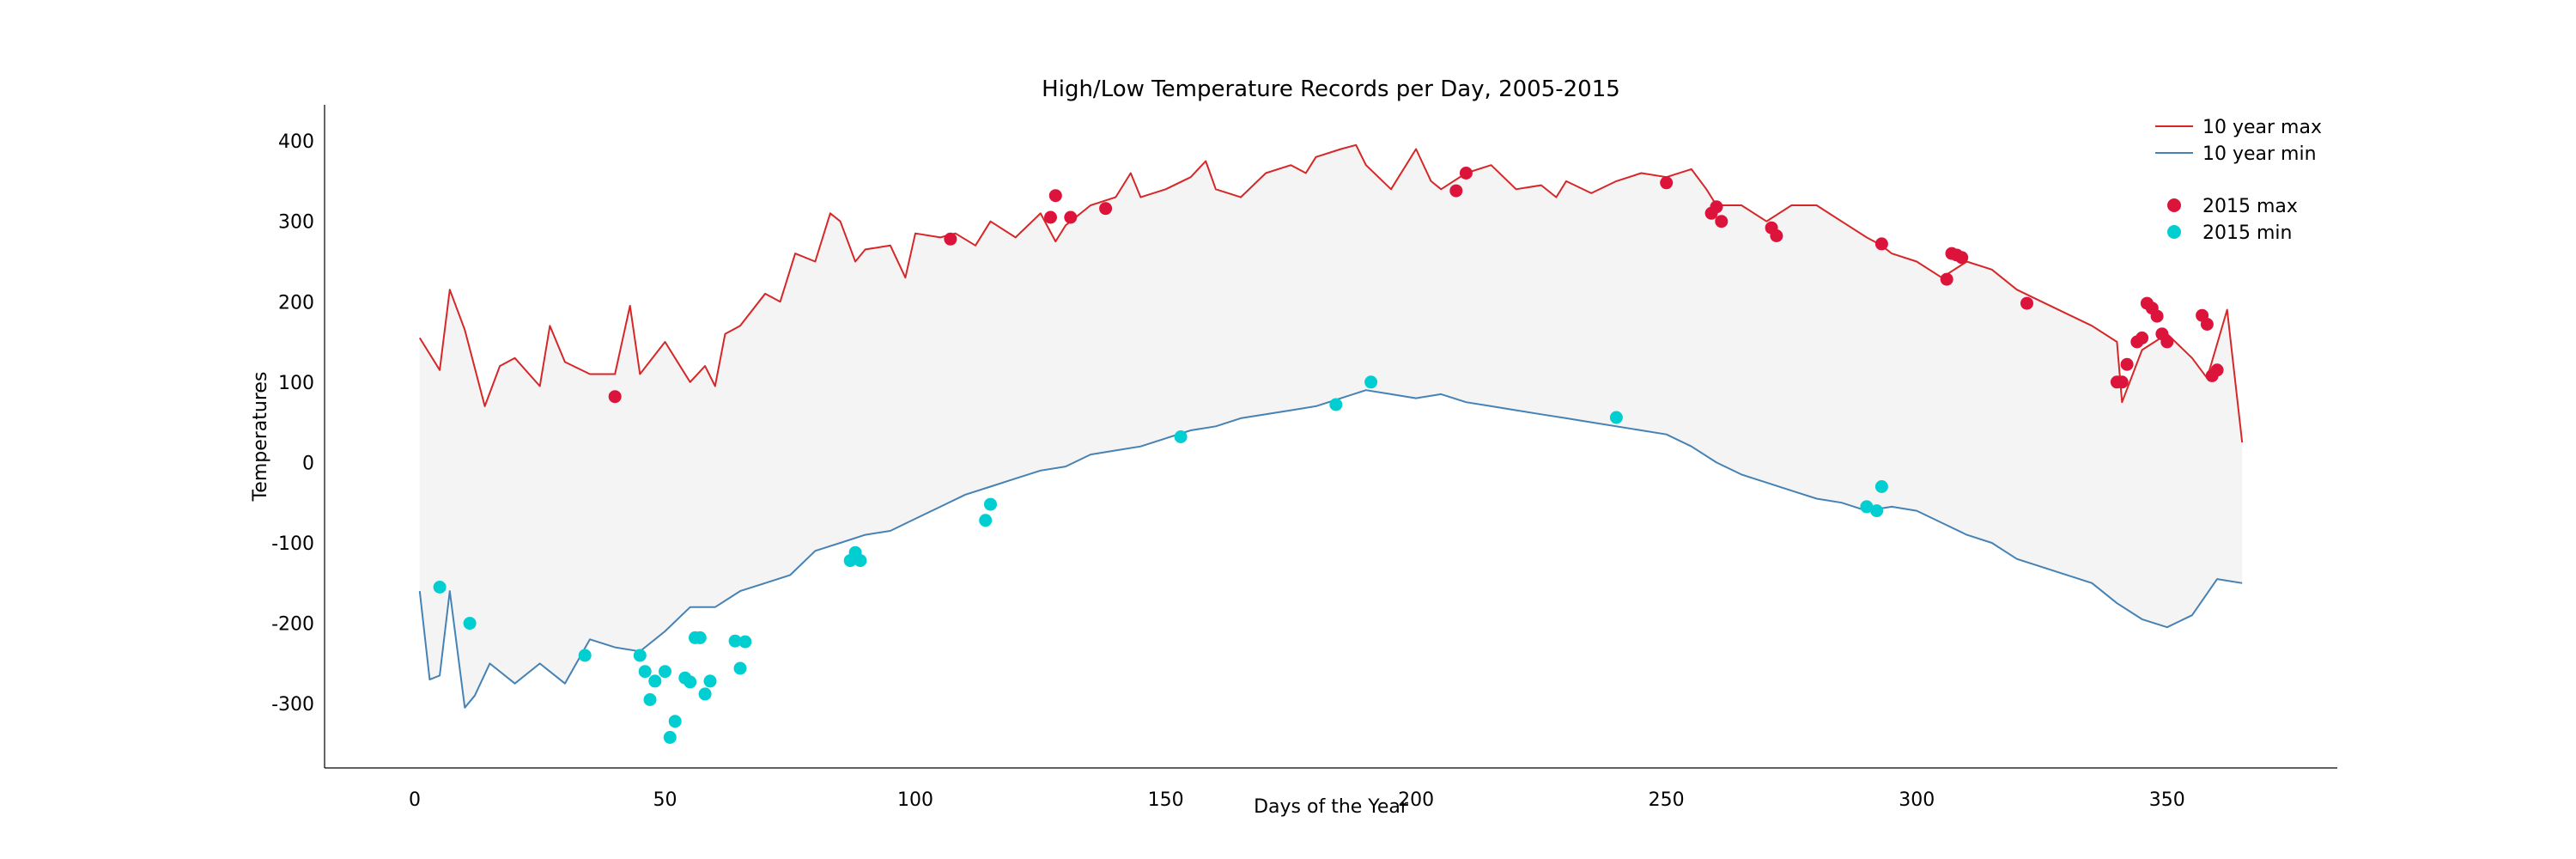  I want to click on y-ticks: -300 -200 -100 0 100 200 300 400, so click(292, 423).